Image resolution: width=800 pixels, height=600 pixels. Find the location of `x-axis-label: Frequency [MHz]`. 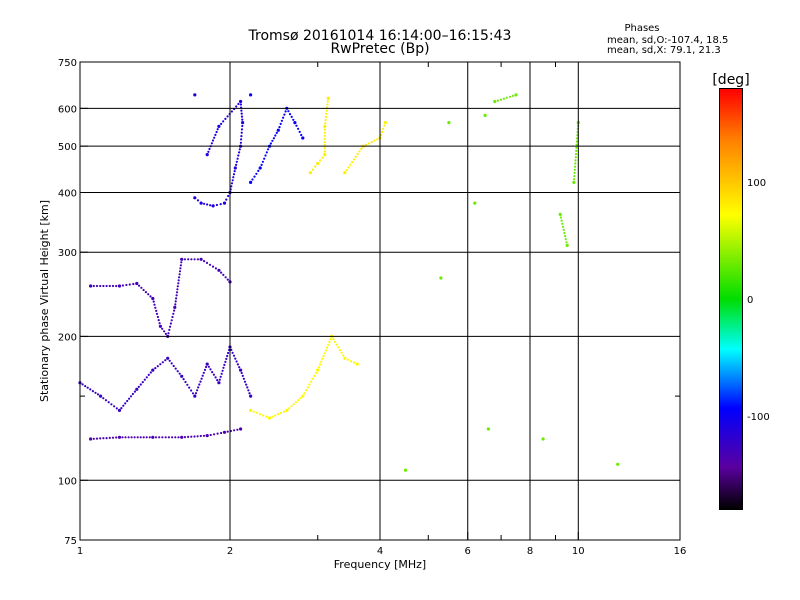

x-axis-label: Frequency [MHz] is located at coordinates (380, 564).